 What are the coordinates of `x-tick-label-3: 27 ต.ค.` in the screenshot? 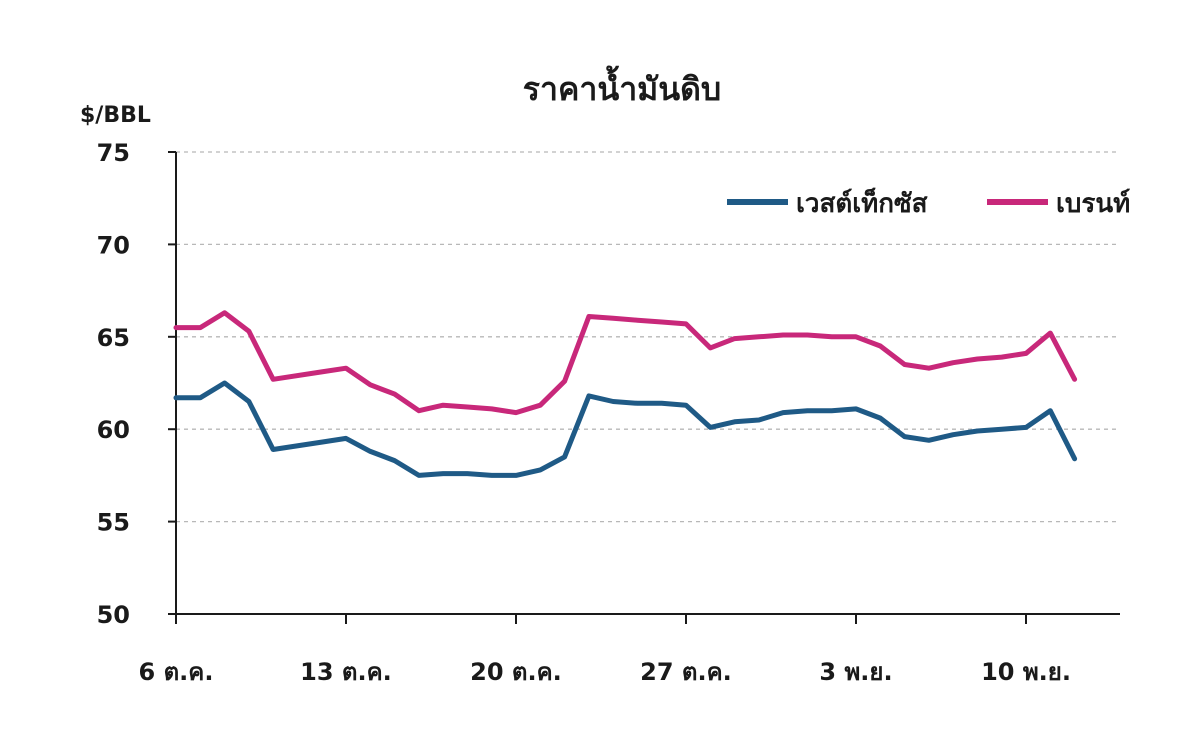 It's located at (686, 672).